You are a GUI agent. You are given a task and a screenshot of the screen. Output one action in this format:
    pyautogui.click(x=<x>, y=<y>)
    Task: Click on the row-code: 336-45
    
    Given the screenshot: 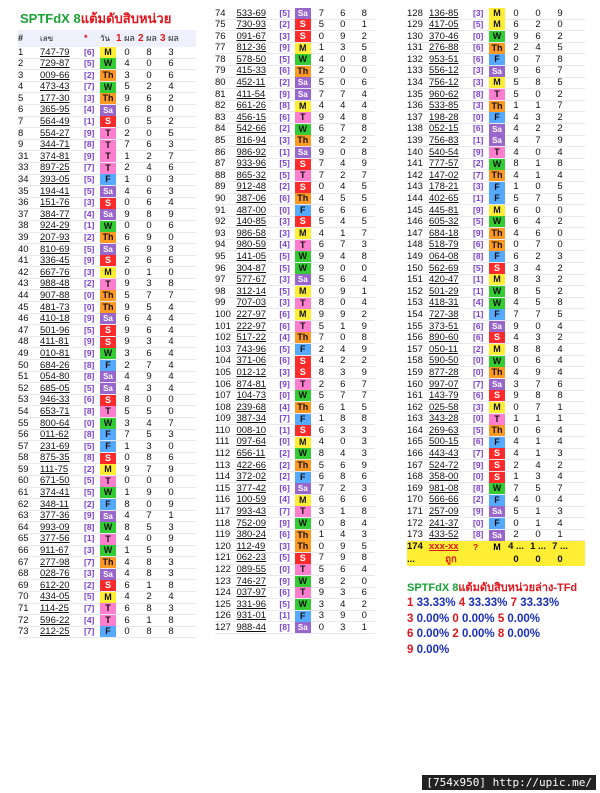 What is the action you would take?
    pyautogui.click(x=55, y=261)
    